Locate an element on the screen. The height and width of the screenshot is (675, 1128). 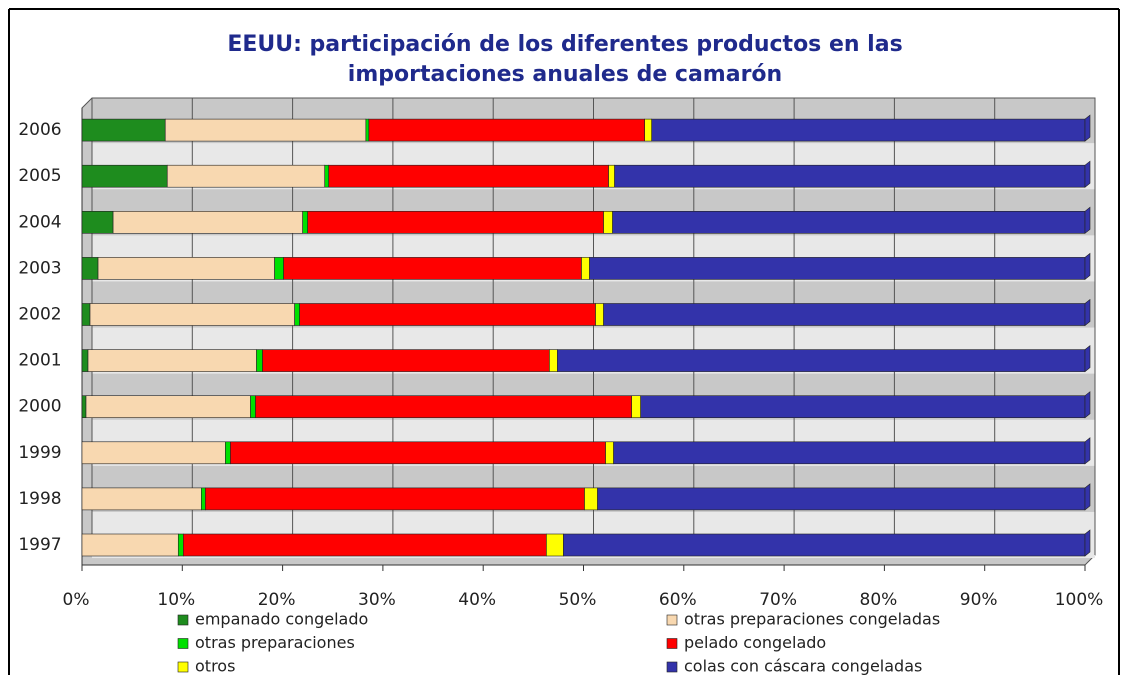
x-tick-label: 60% is located at coordinates (678, 600).